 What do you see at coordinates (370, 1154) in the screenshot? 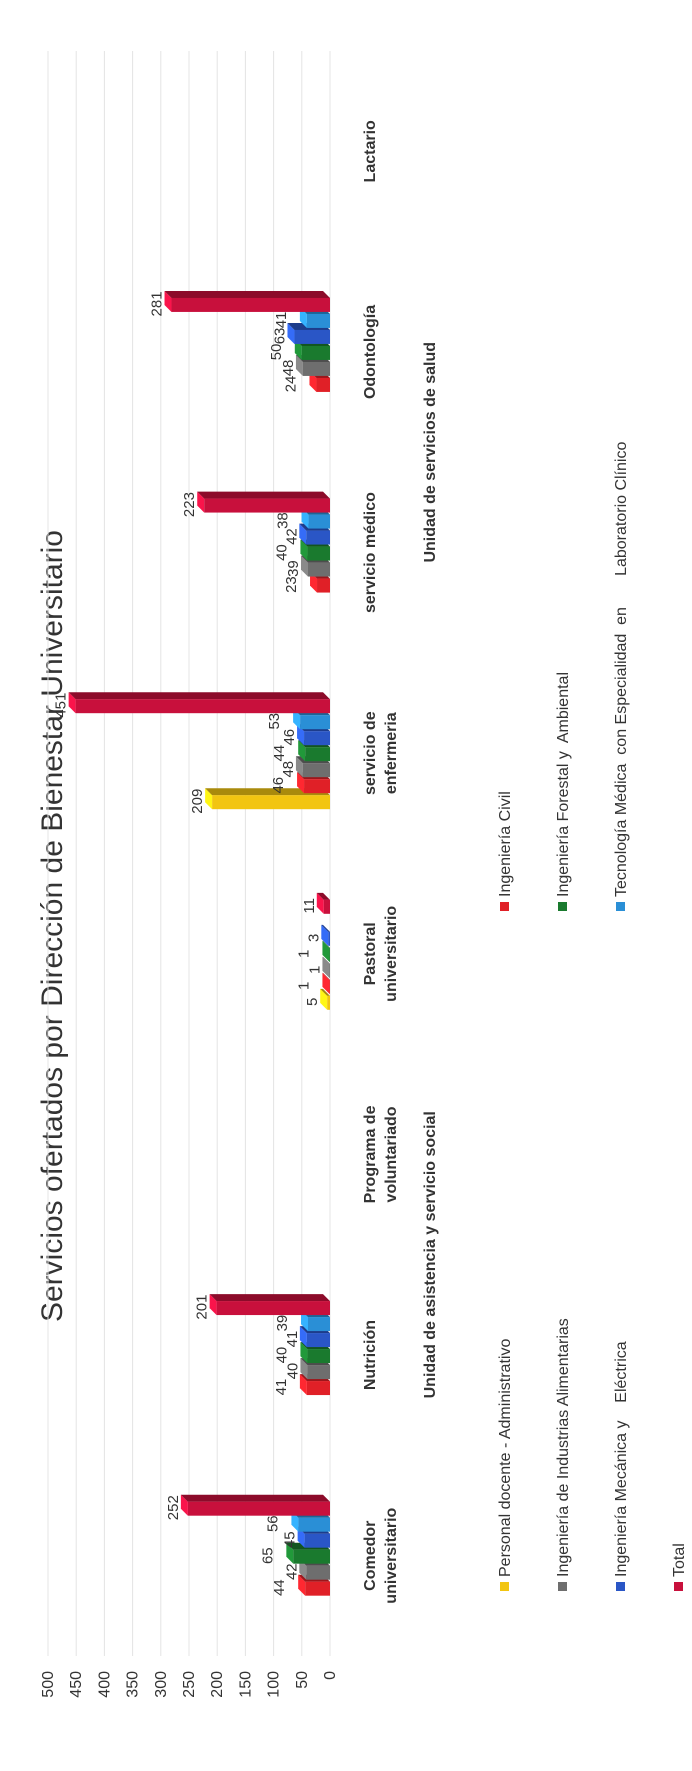
I see `category-label: Programa de` at bounding box center [370, 1154].